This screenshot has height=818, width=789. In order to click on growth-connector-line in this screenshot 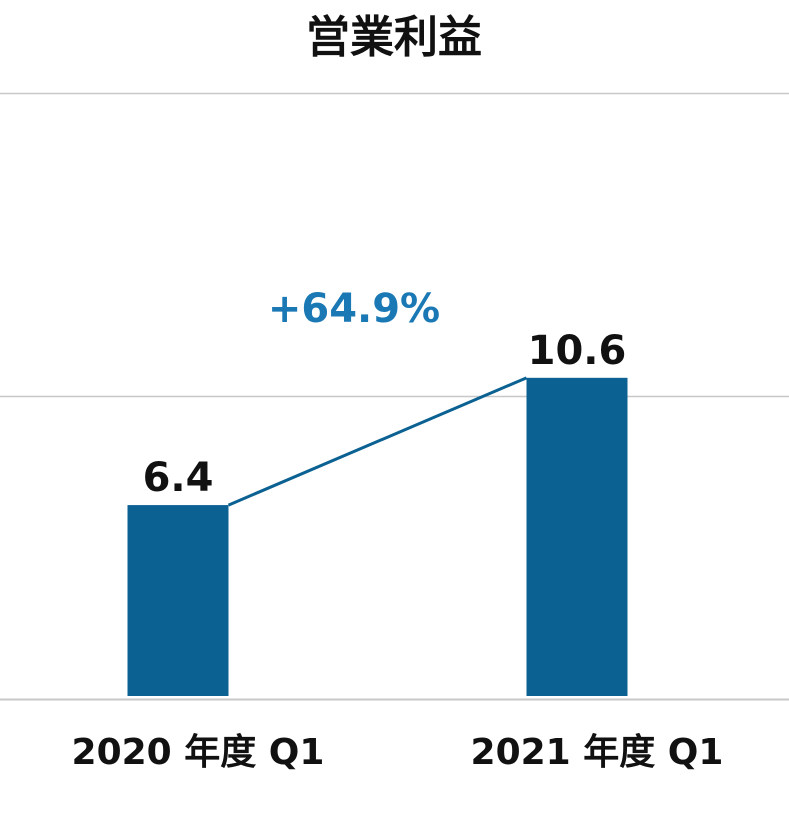, I will do `click(377, 441)`.